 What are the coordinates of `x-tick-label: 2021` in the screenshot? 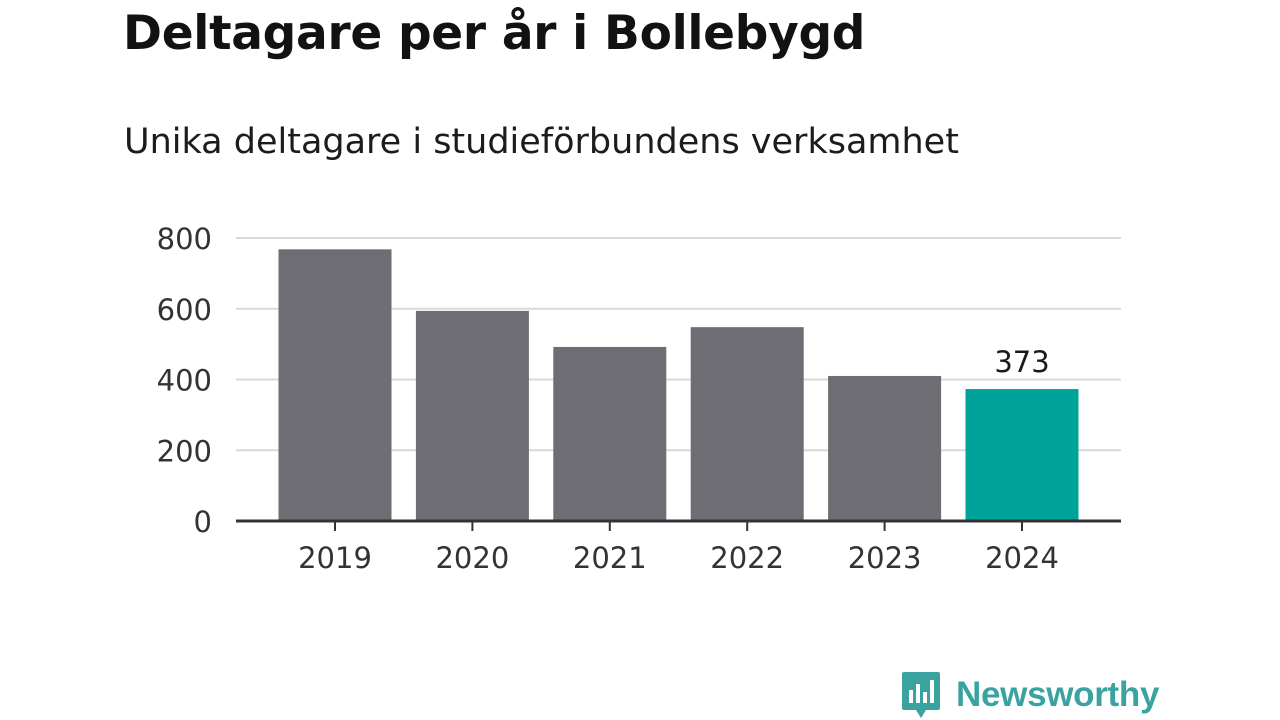 It's located at (610, 558).